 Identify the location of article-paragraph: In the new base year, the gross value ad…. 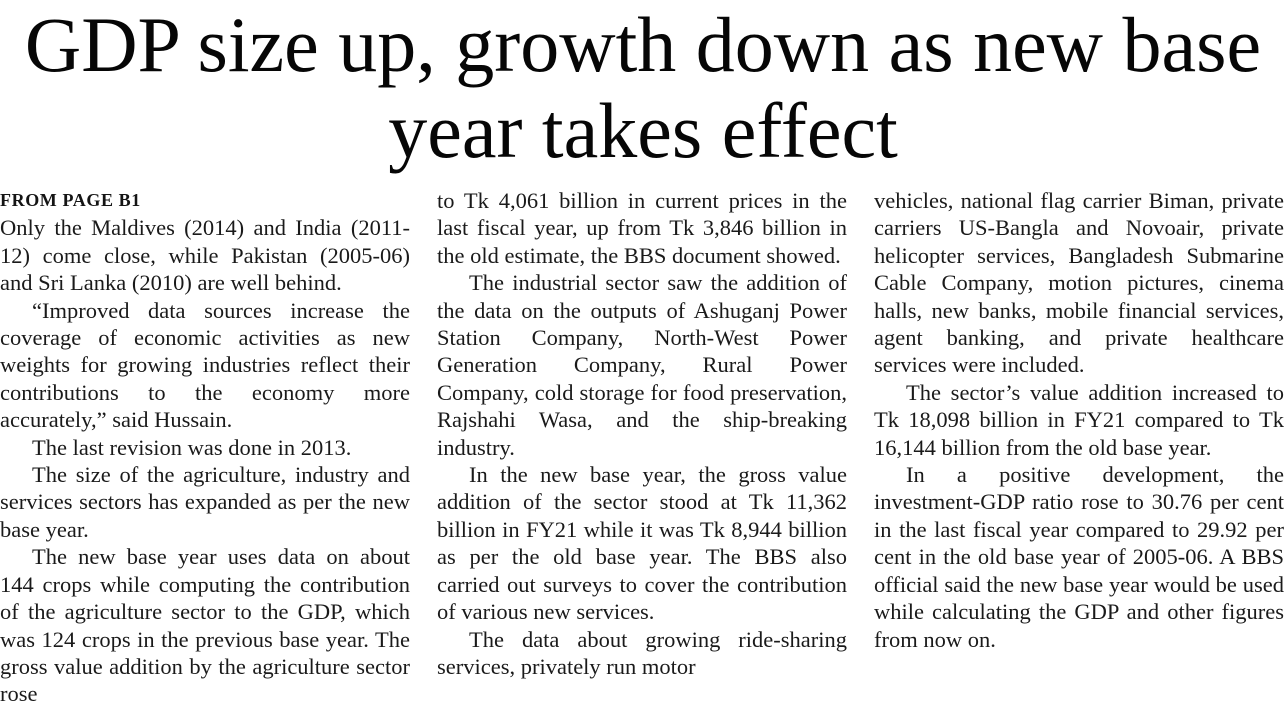
(642, 543).